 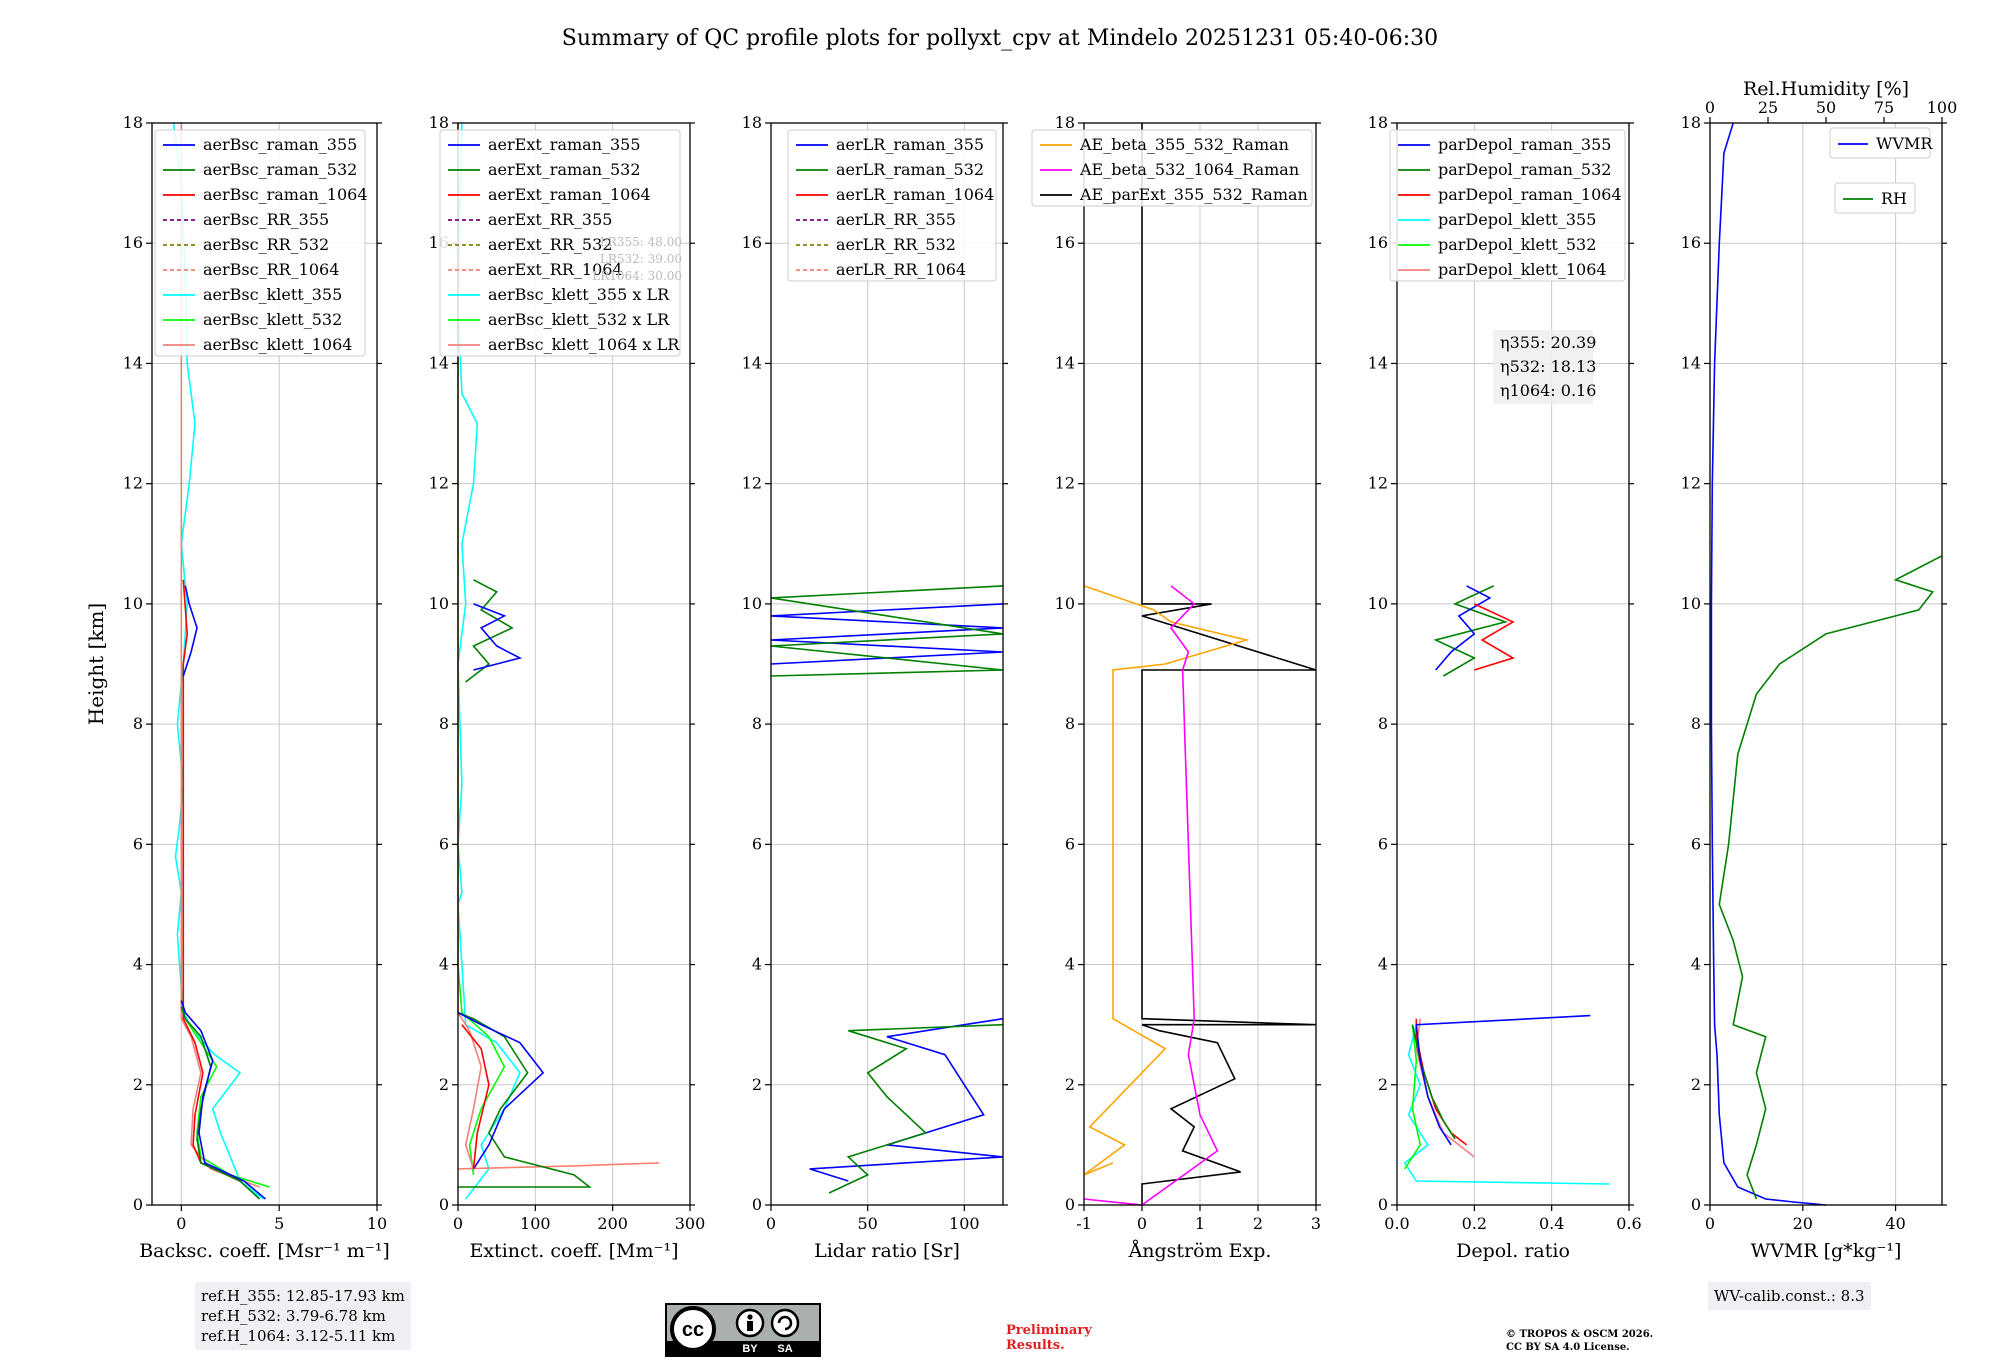 I want to click on legend-label: aerBsc_klett_1064, so click(x=277, y=344).